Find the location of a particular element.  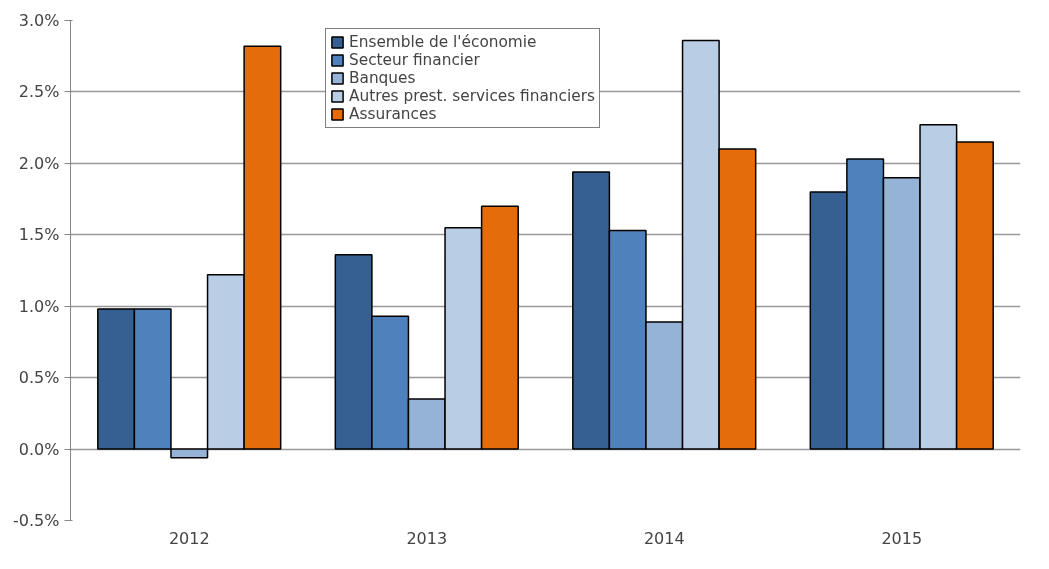

legend-label: Ensemble de l'économie is located at coordinates (443, 42).